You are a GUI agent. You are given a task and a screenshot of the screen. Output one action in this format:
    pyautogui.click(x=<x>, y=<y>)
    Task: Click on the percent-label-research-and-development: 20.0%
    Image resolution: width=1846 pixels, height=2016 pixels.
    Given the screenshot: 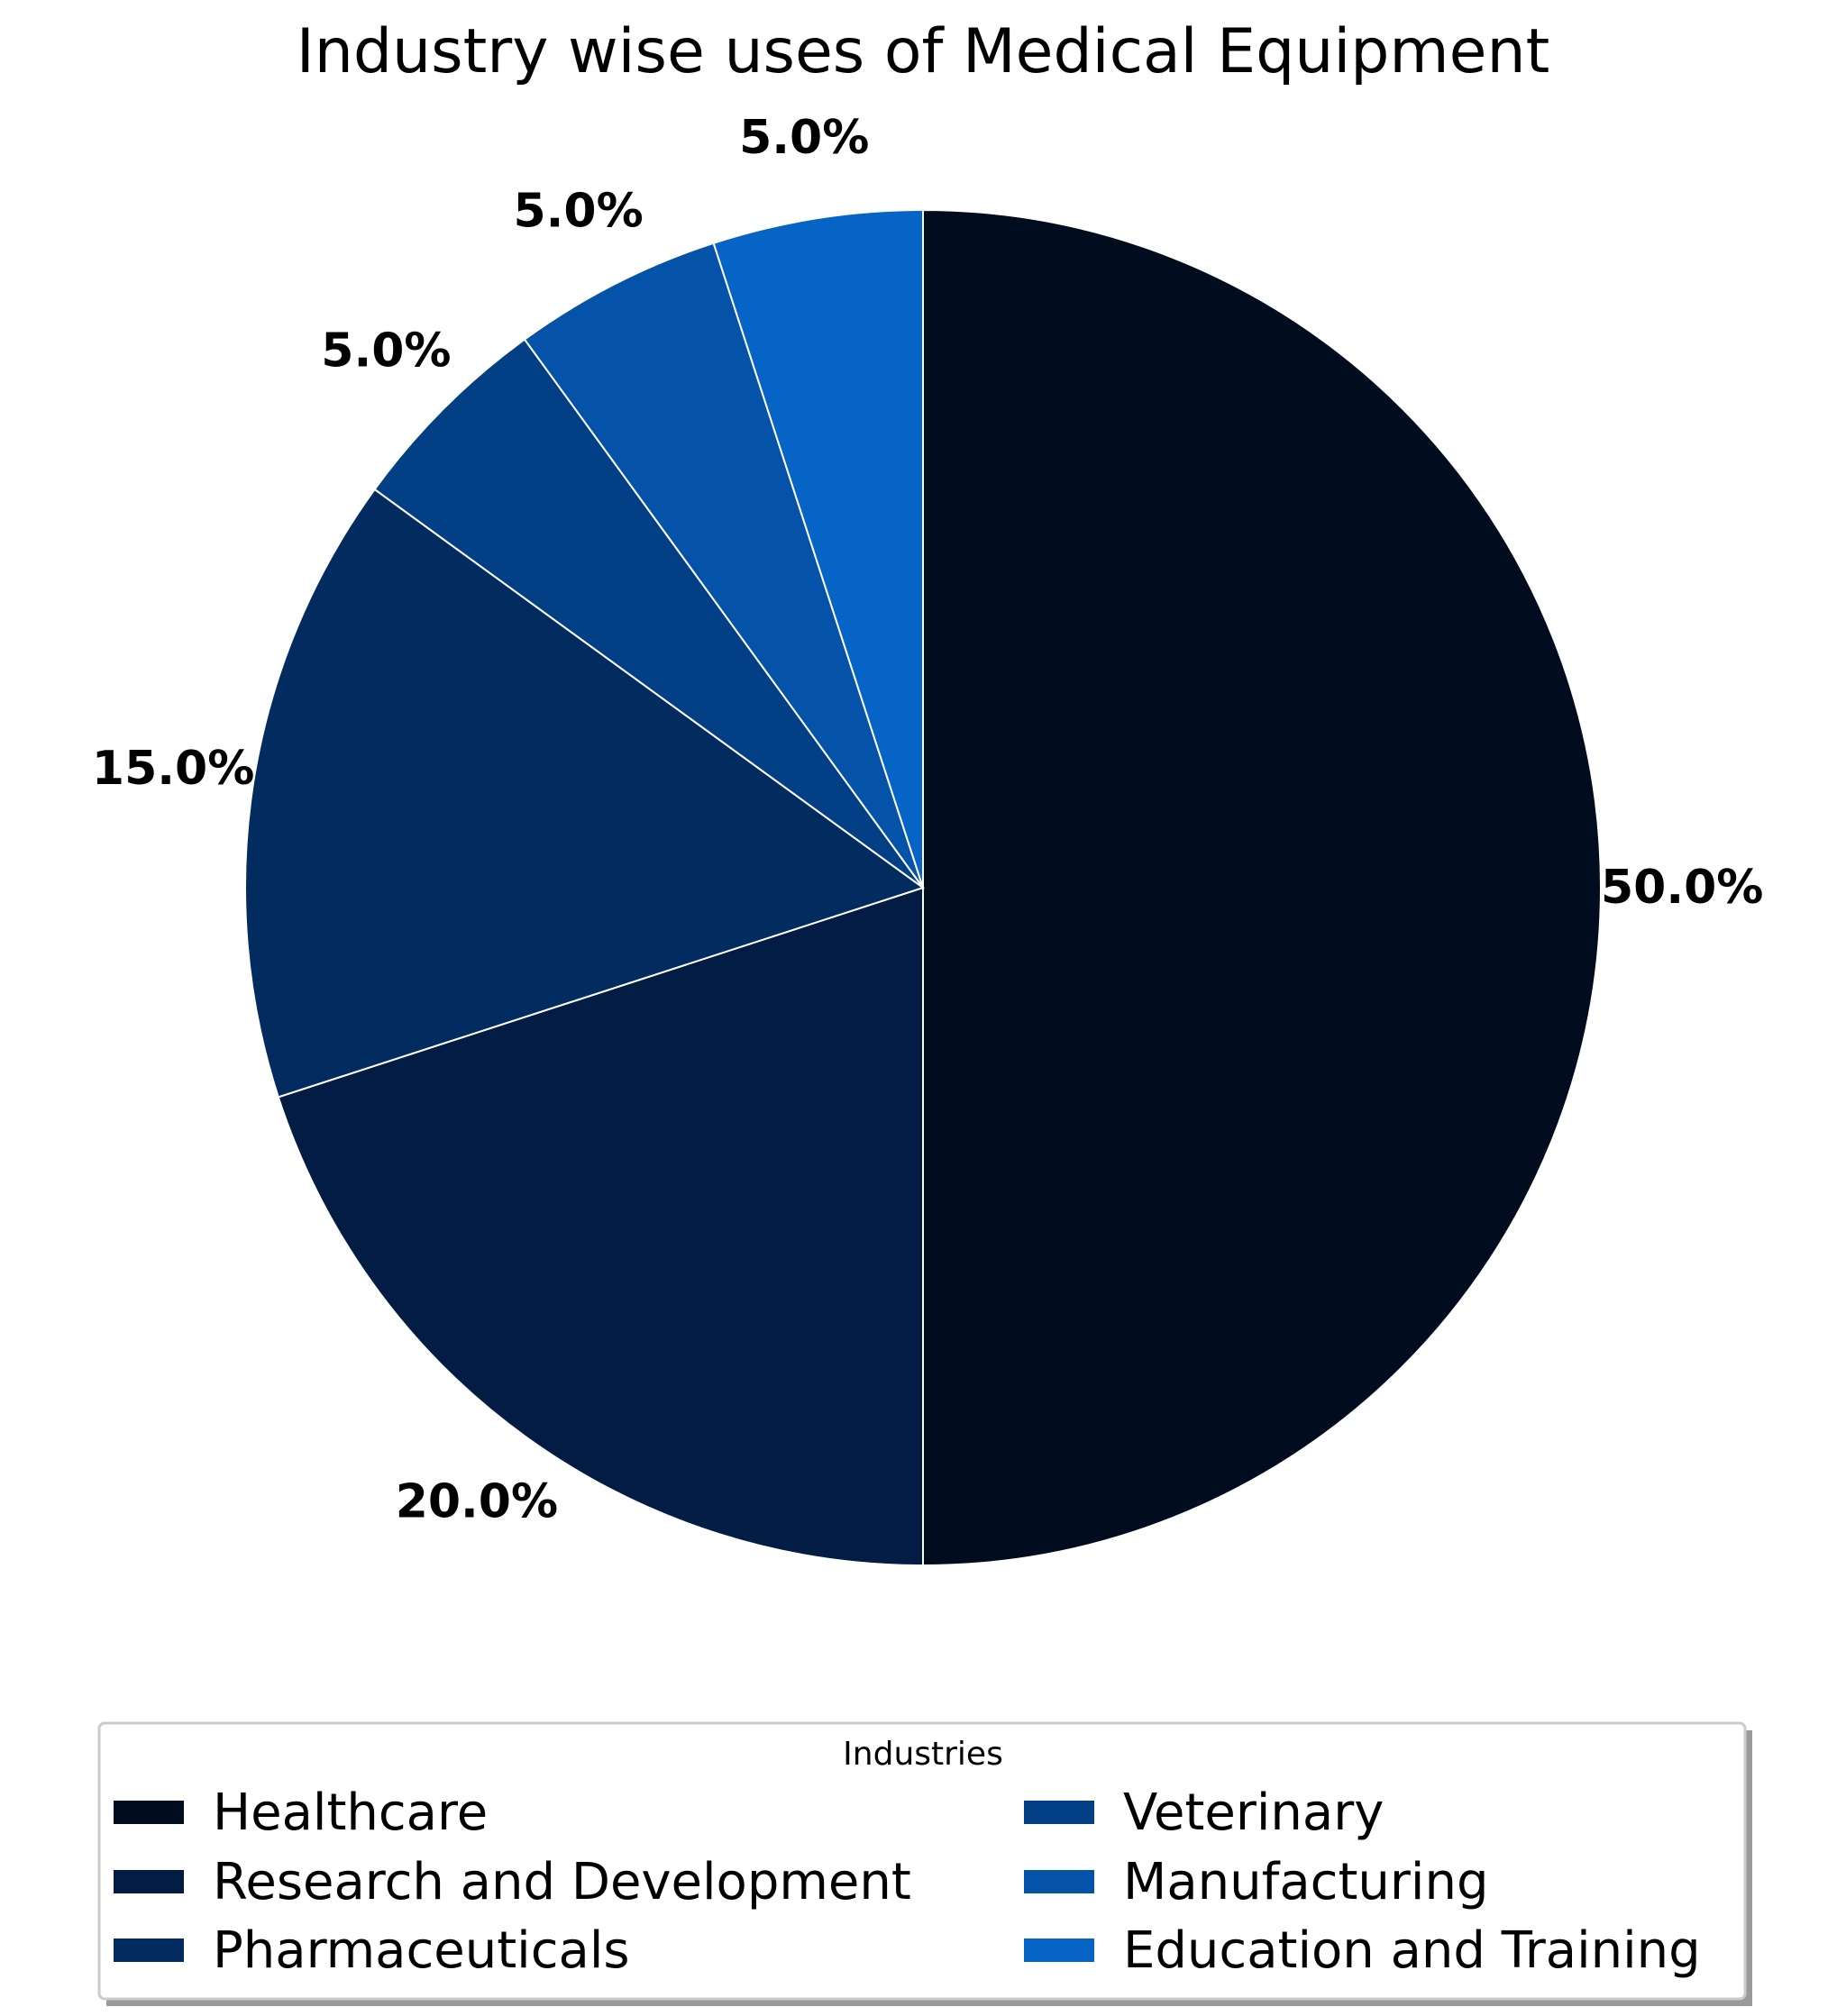 What is the action you would take?
    pyautogui.click(x=477, y=1501)
    